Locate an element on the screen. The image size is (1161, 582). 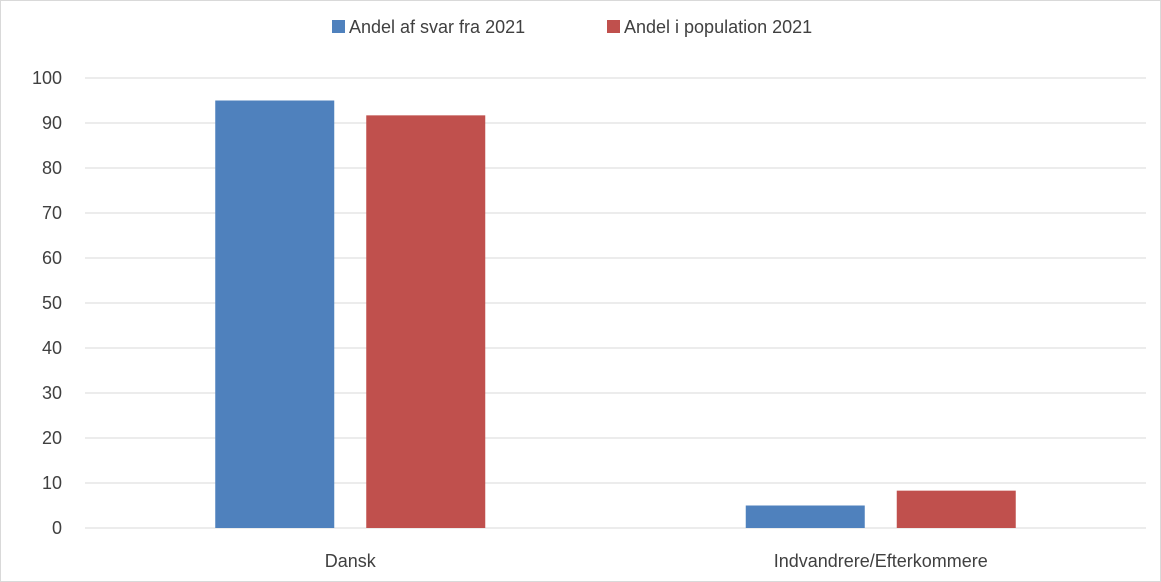
y-tick-label: 30 is located at coordinates (52, 393).